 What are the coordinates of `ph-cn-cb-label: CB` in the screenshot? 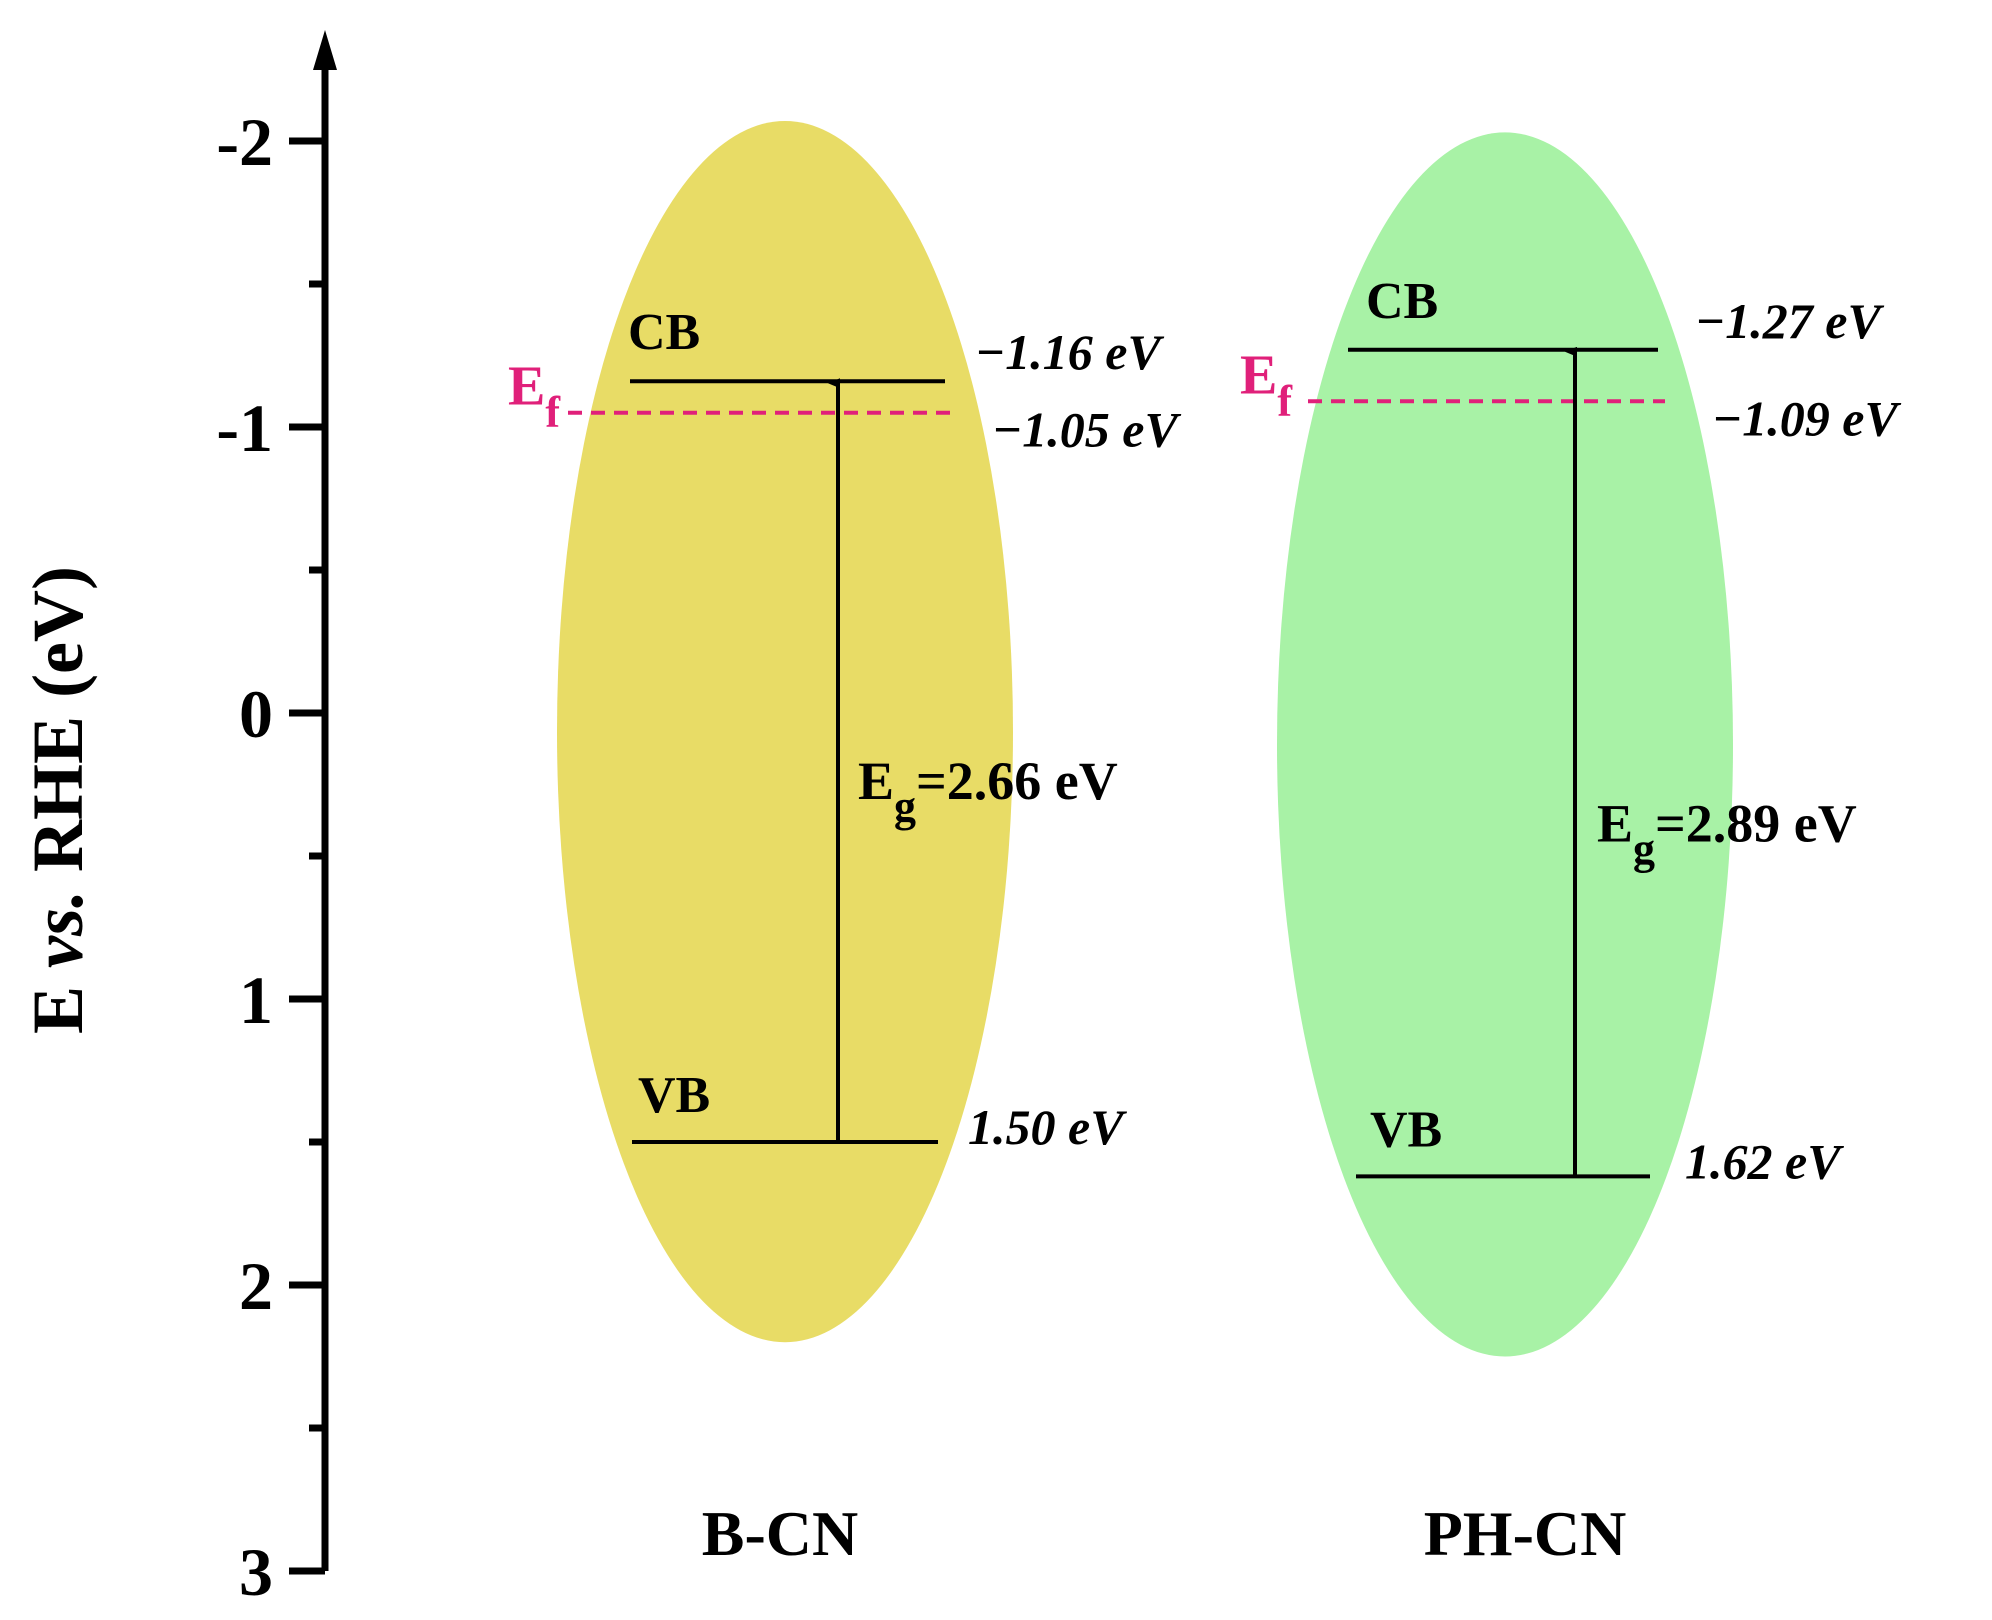 It's located at (1402, 301).